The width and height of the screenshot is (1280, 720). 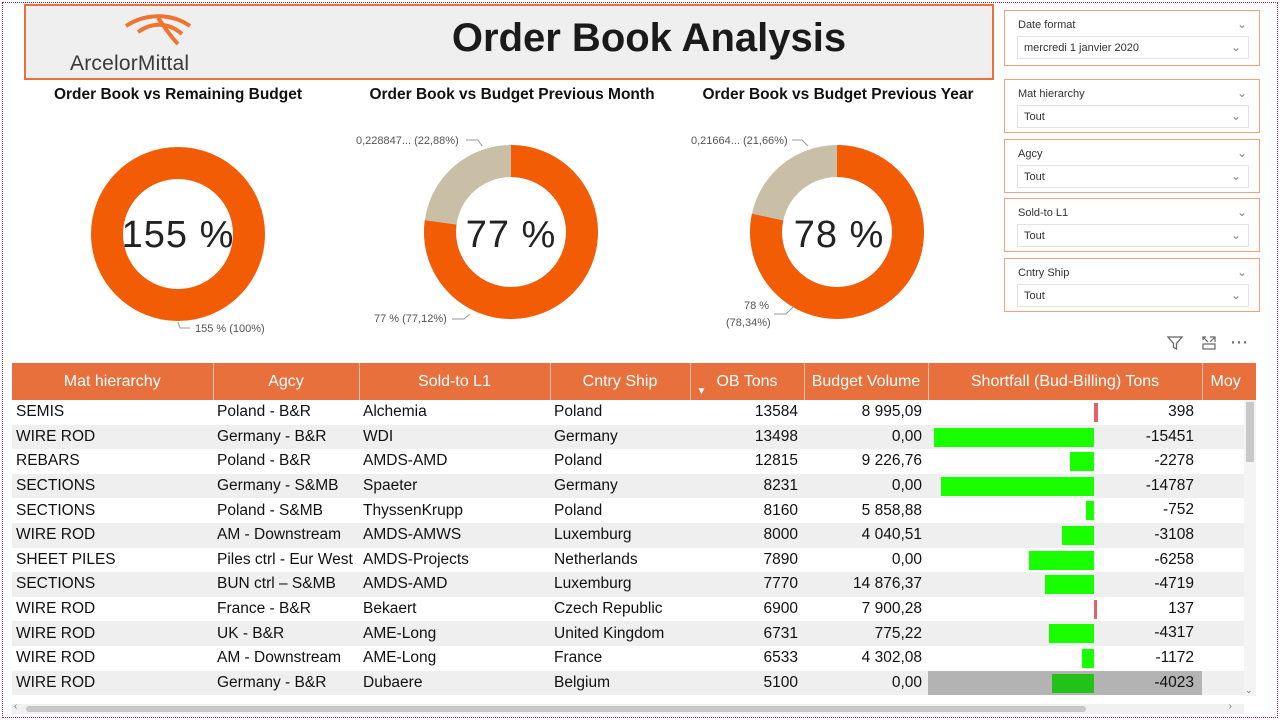 What do you see at coordinates (1065, 683) in the screenshot?
I see `cell-shortfall: -4023` at bounding box center [1065, 683].